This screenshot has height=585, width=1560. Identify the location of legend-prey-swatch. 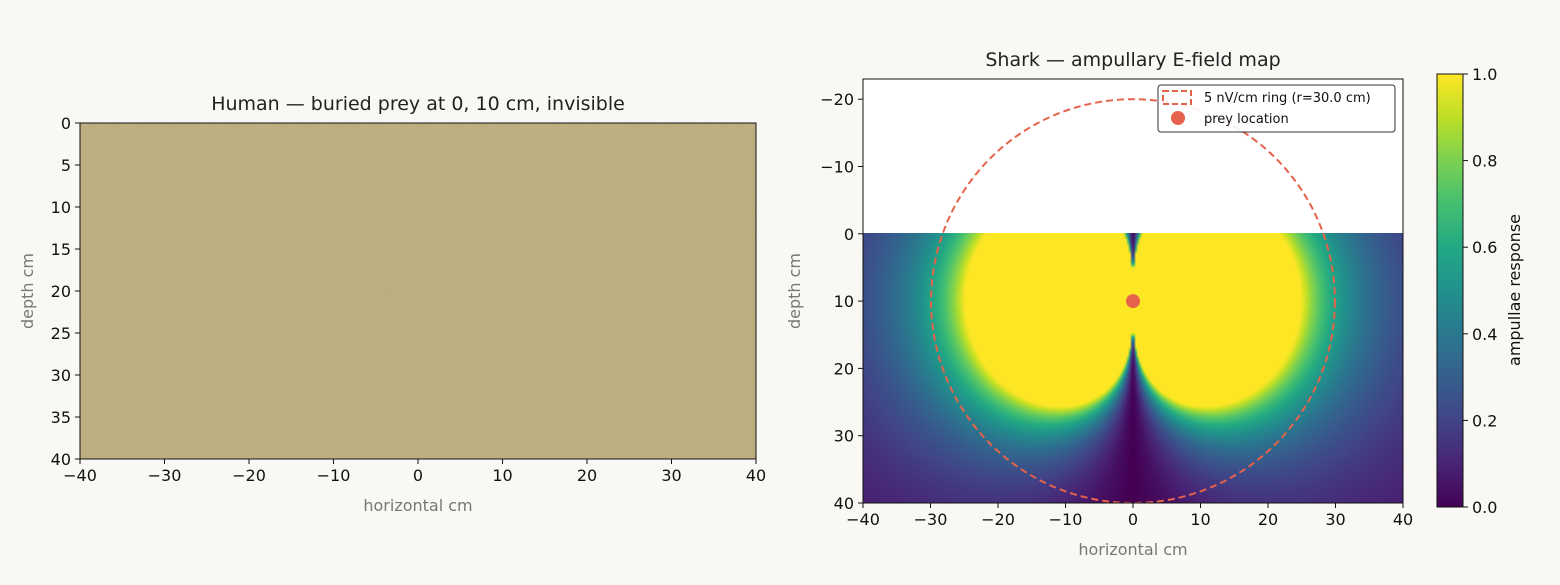
(1178, 118).